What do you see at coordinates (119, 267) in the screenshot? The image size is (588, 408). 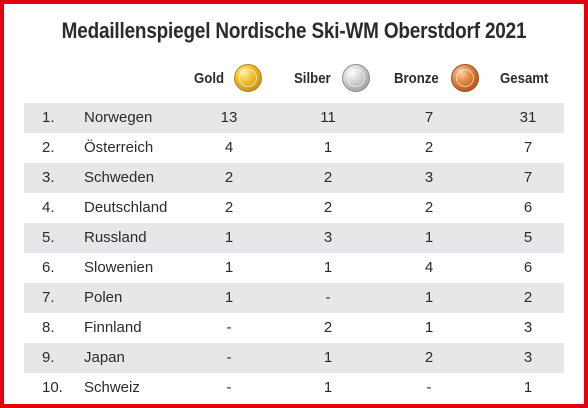 I see `country-cell: Slowenien` at bounding box center [119, 267].